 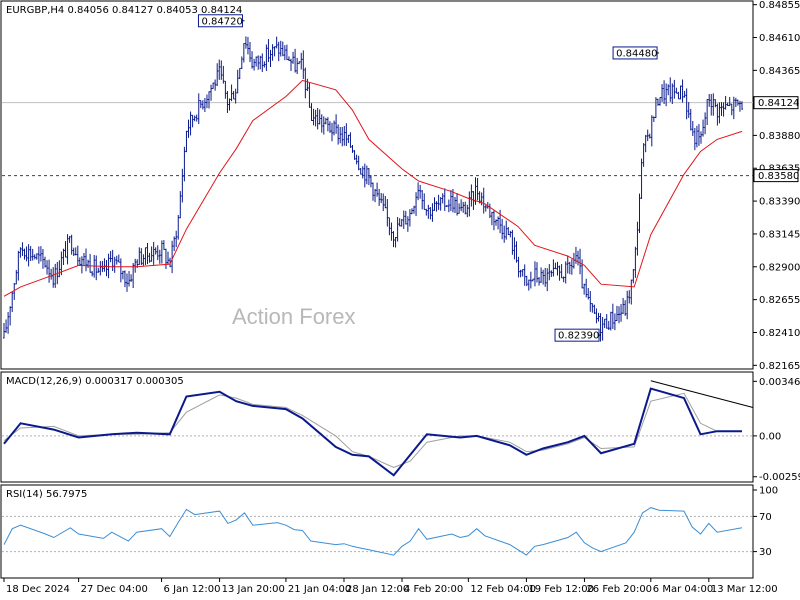 I want to click on price-axis-label: 0.84855, so click(x=779, y=5).